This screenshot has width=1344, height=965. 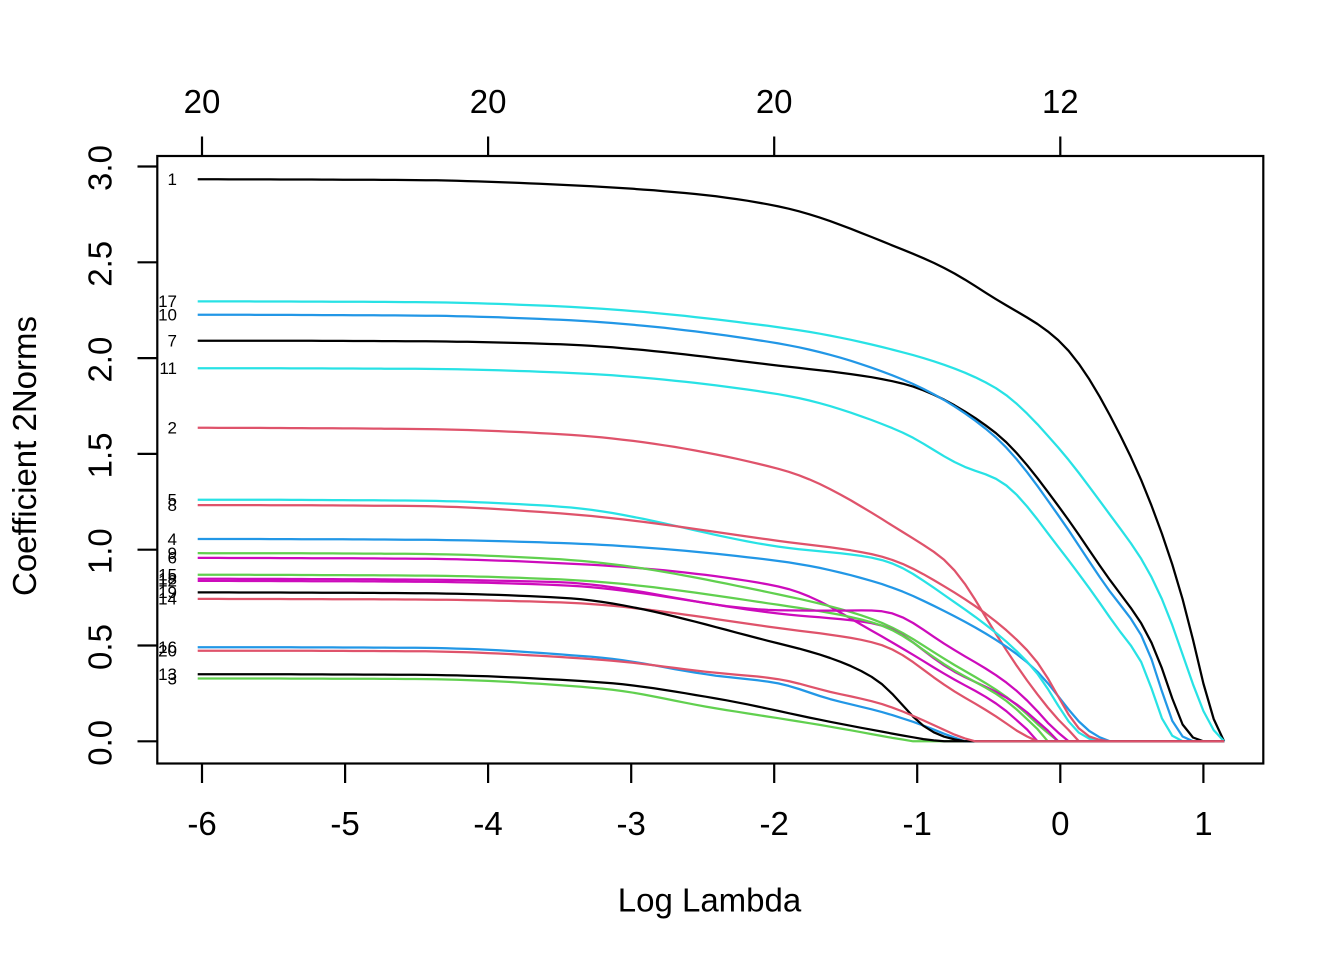 What do you see at coordinates (917, 823) in the screenshot?
I see `svg-text: -1` at bounding box center [917, 823].